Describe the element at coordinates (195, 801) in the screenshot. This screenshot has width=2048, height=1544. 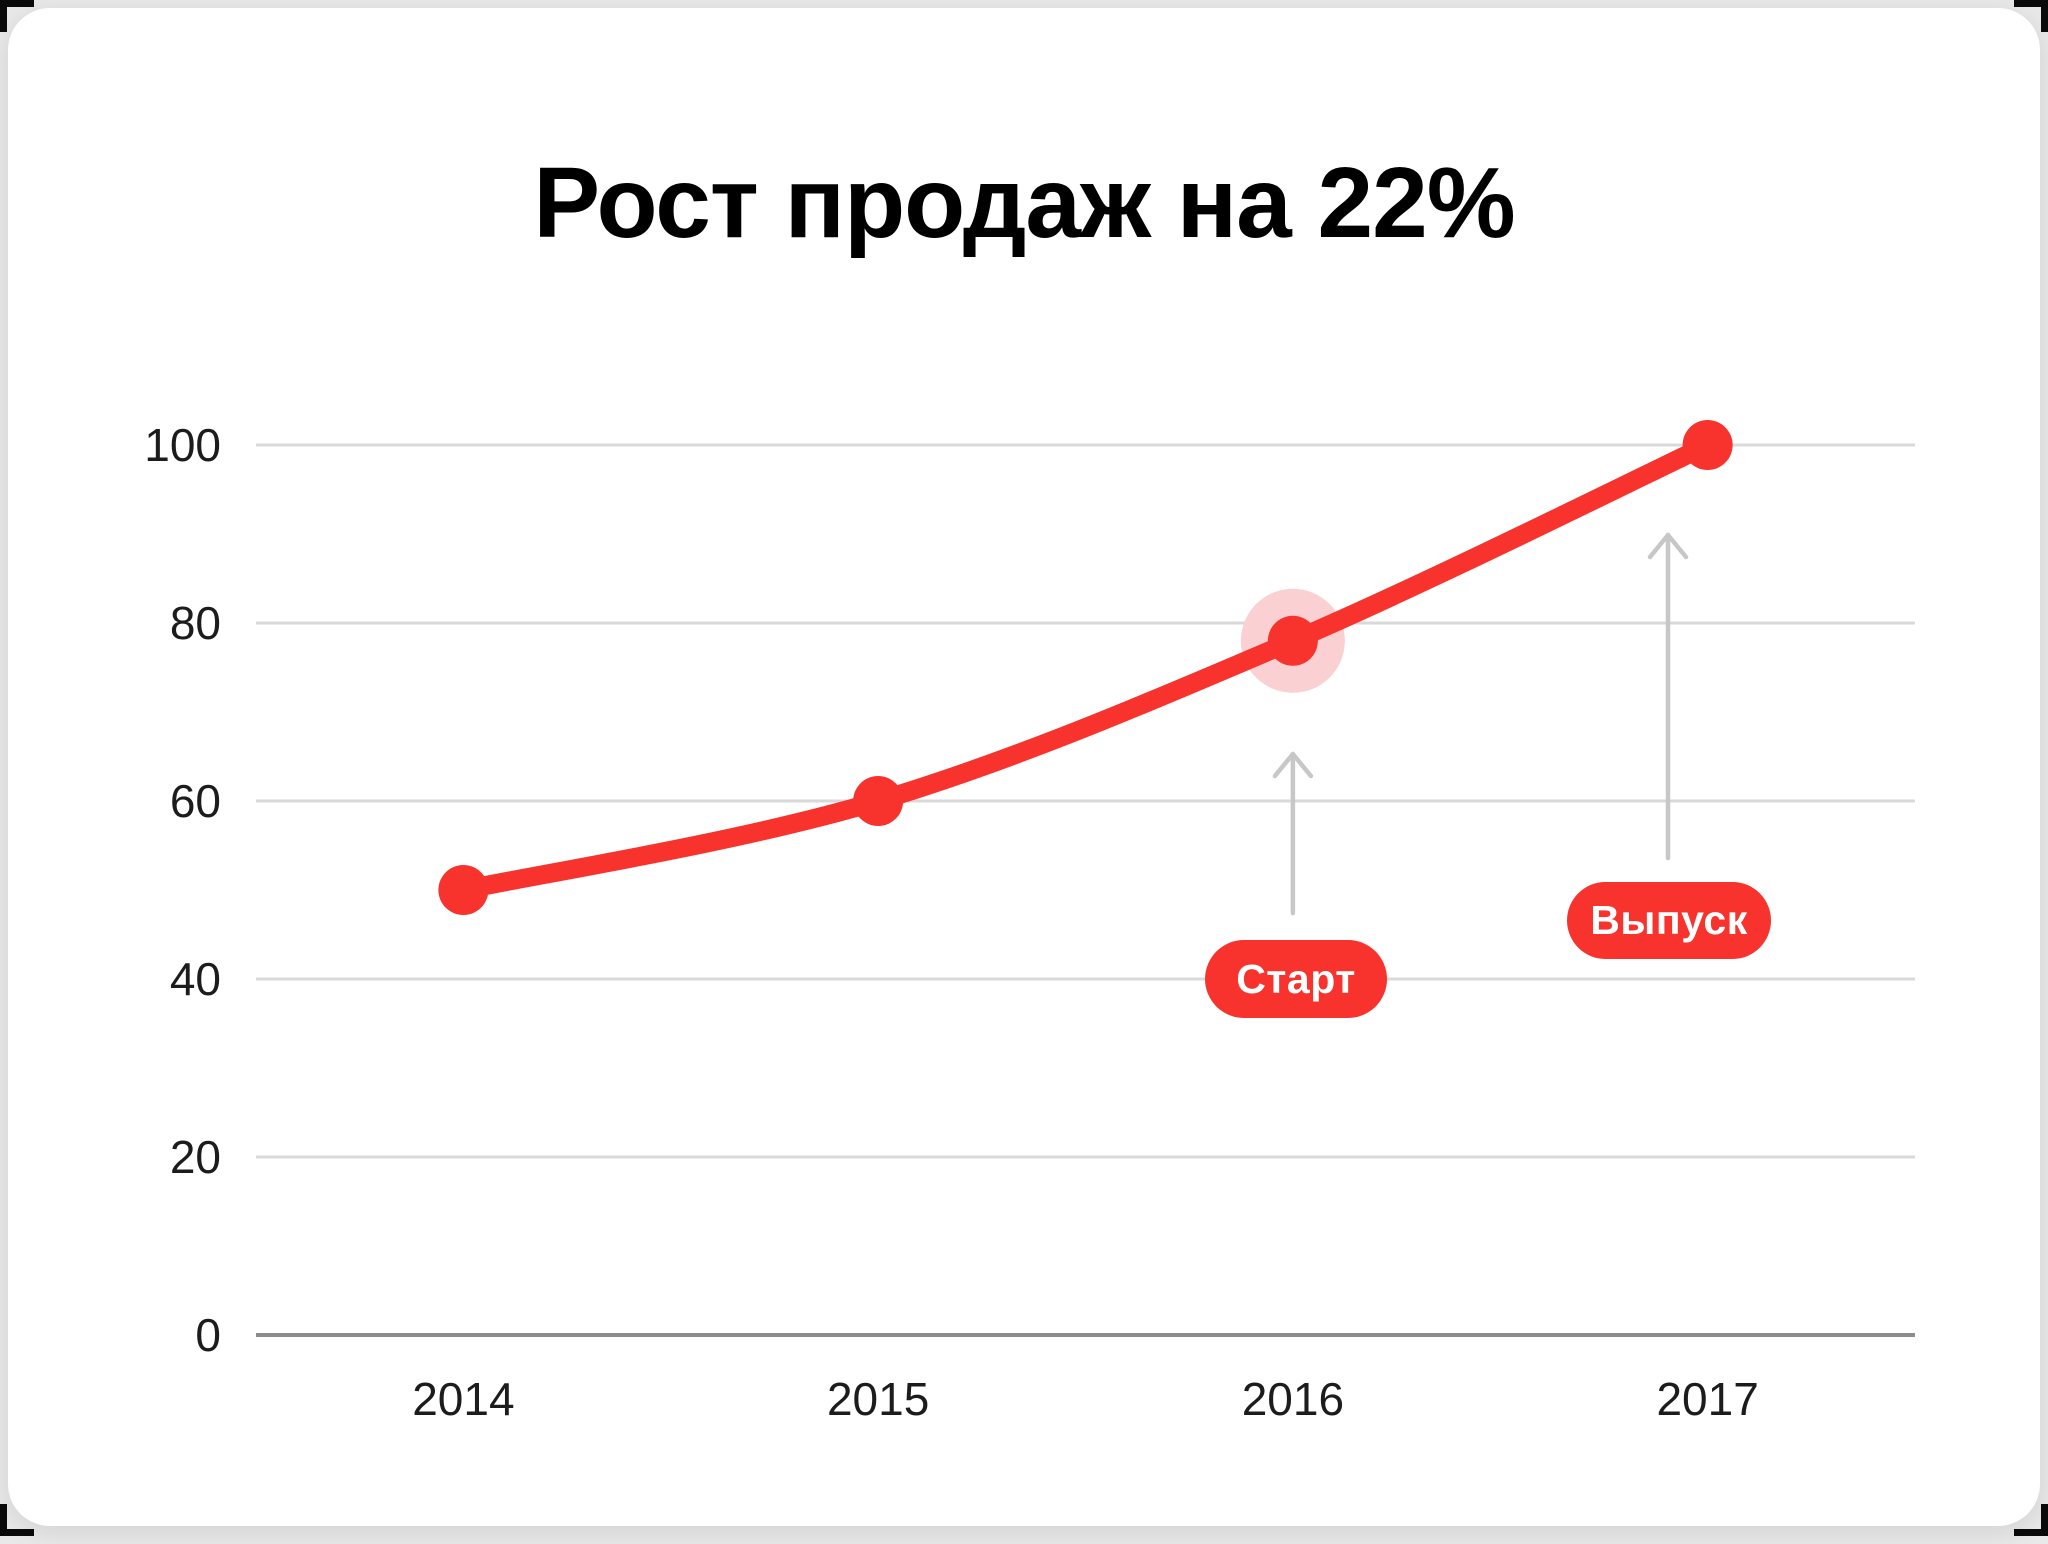
I see `y-tick-label: 60` at that location.